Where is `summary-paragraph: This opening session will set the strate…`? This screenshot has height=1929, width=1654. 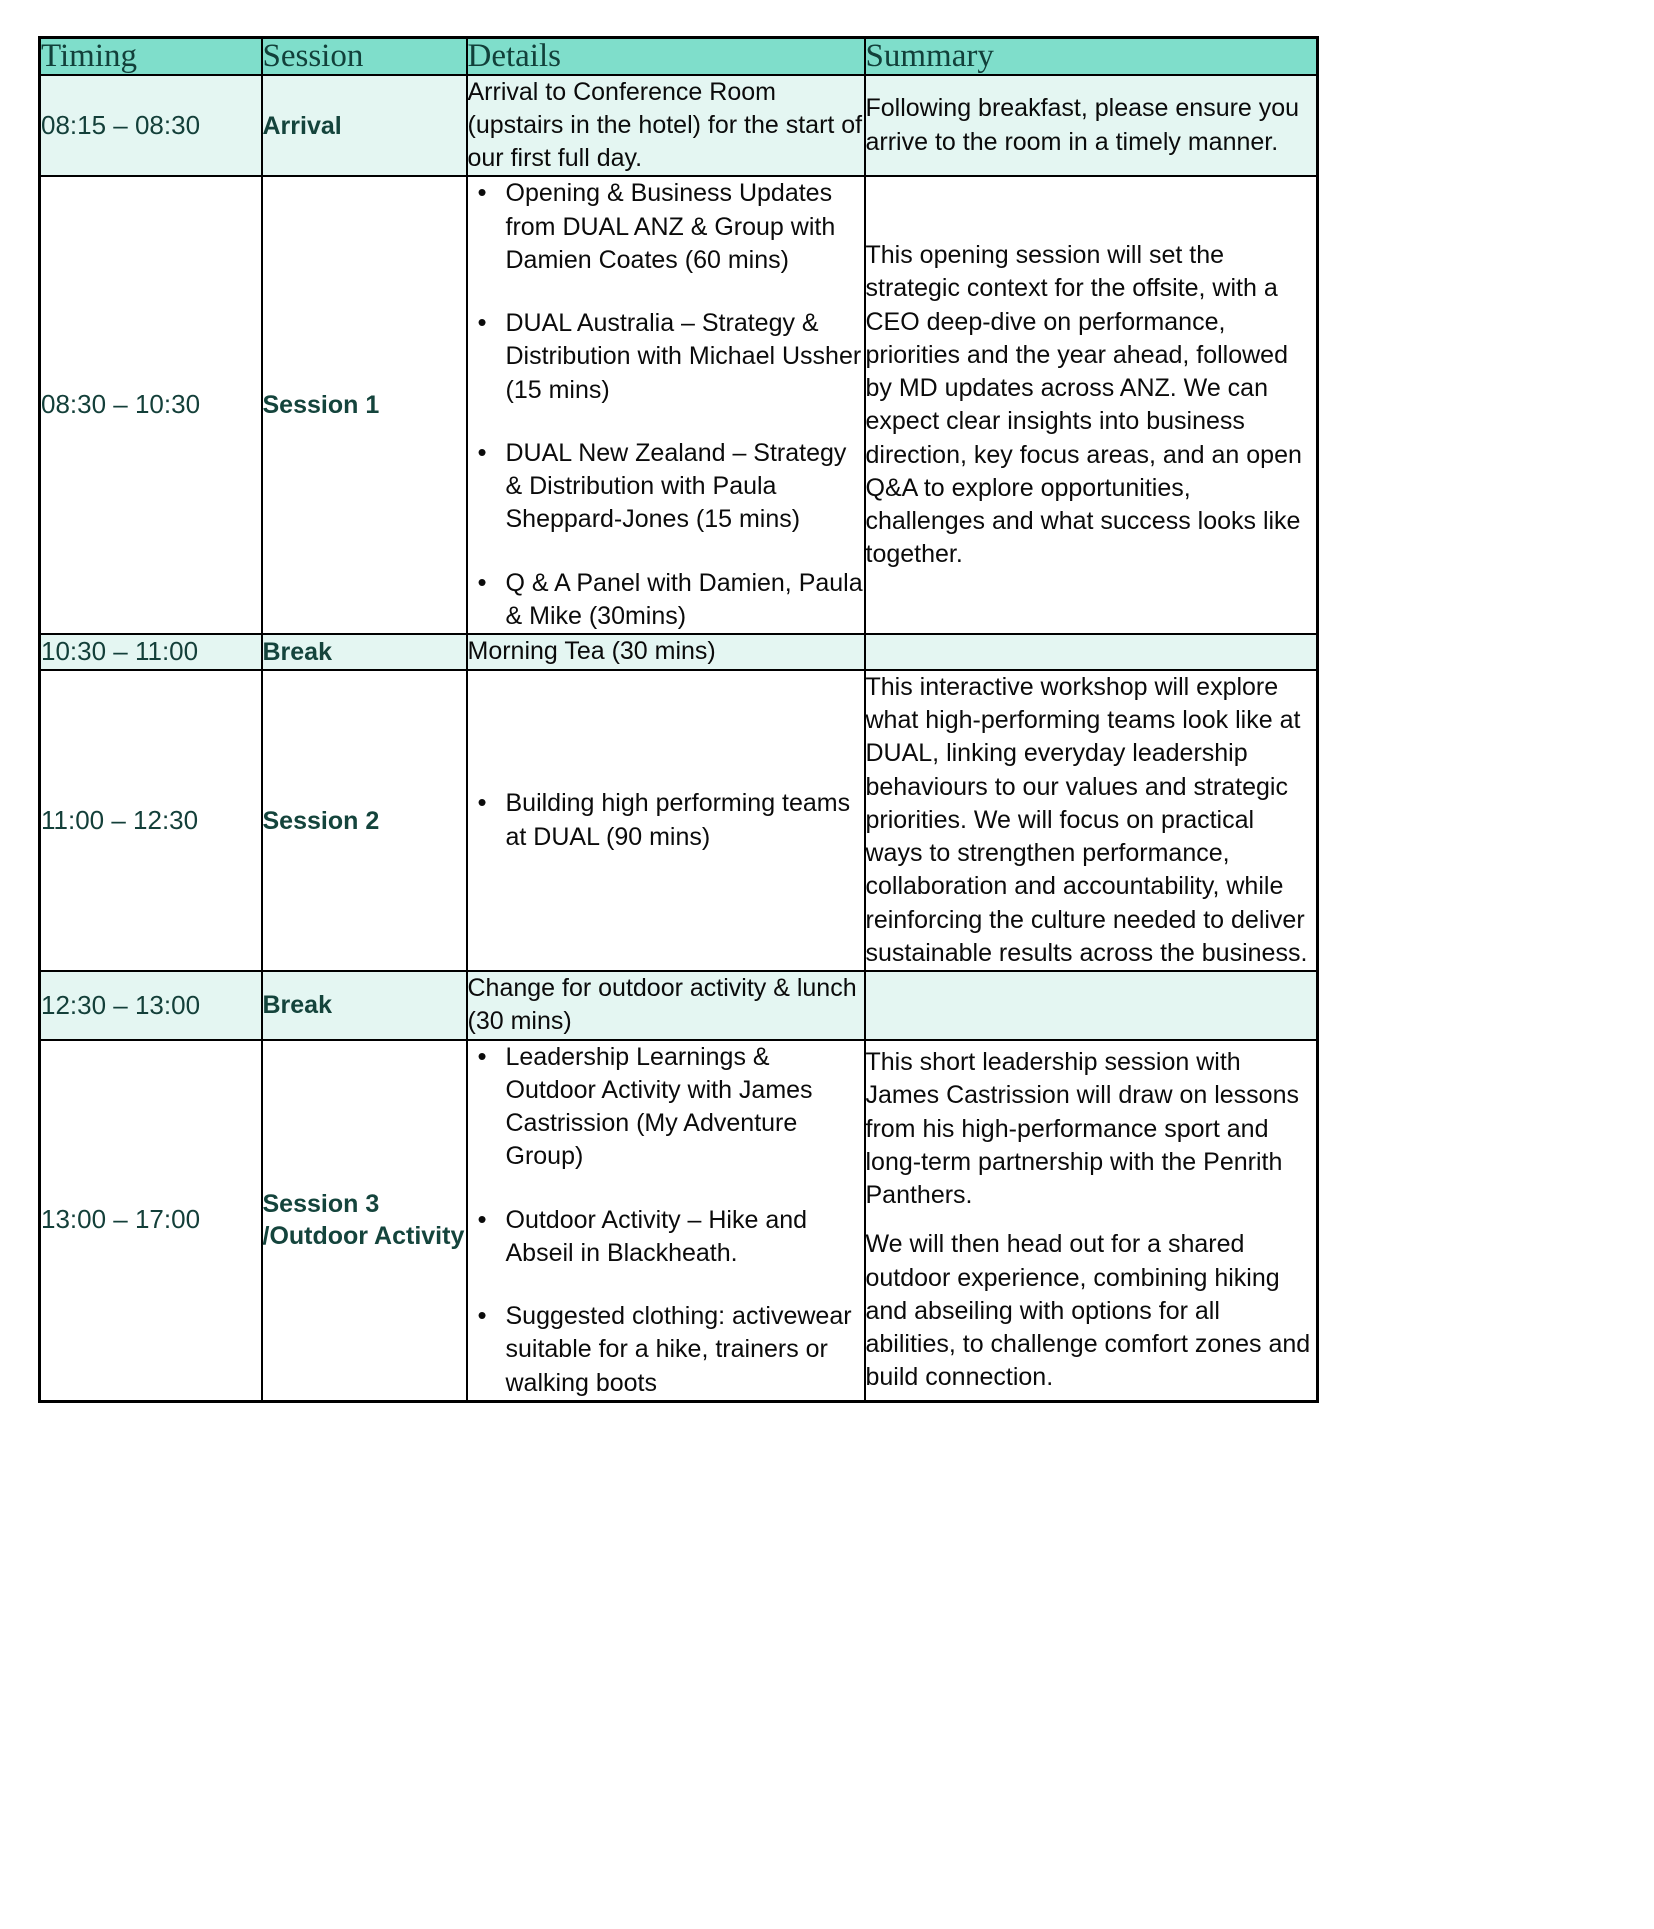 summary-paragraph: This opening session will set the strate… is located at coordinates (1083, 405).